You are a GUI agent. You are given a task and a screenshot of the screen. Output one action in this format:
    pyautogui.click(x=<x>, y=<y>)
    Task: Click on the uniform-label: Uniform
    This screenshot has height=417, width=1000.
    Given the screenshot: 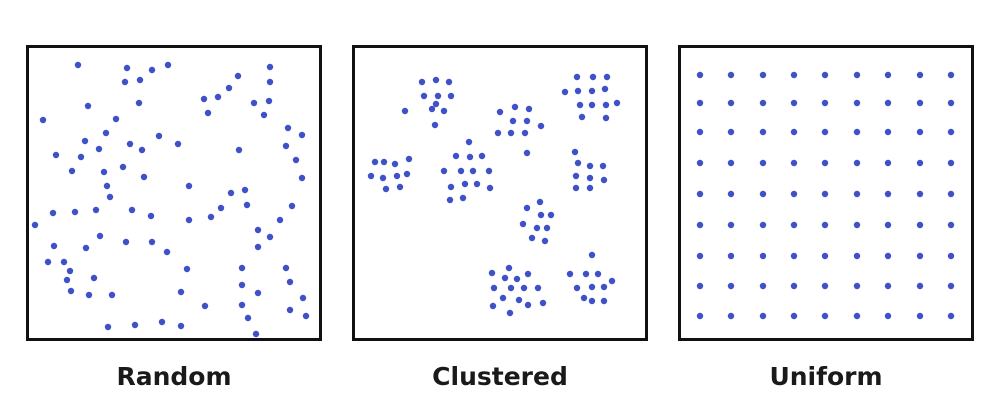 What is the action you would take?
    pyautogui.click(x=826, y=376)
    